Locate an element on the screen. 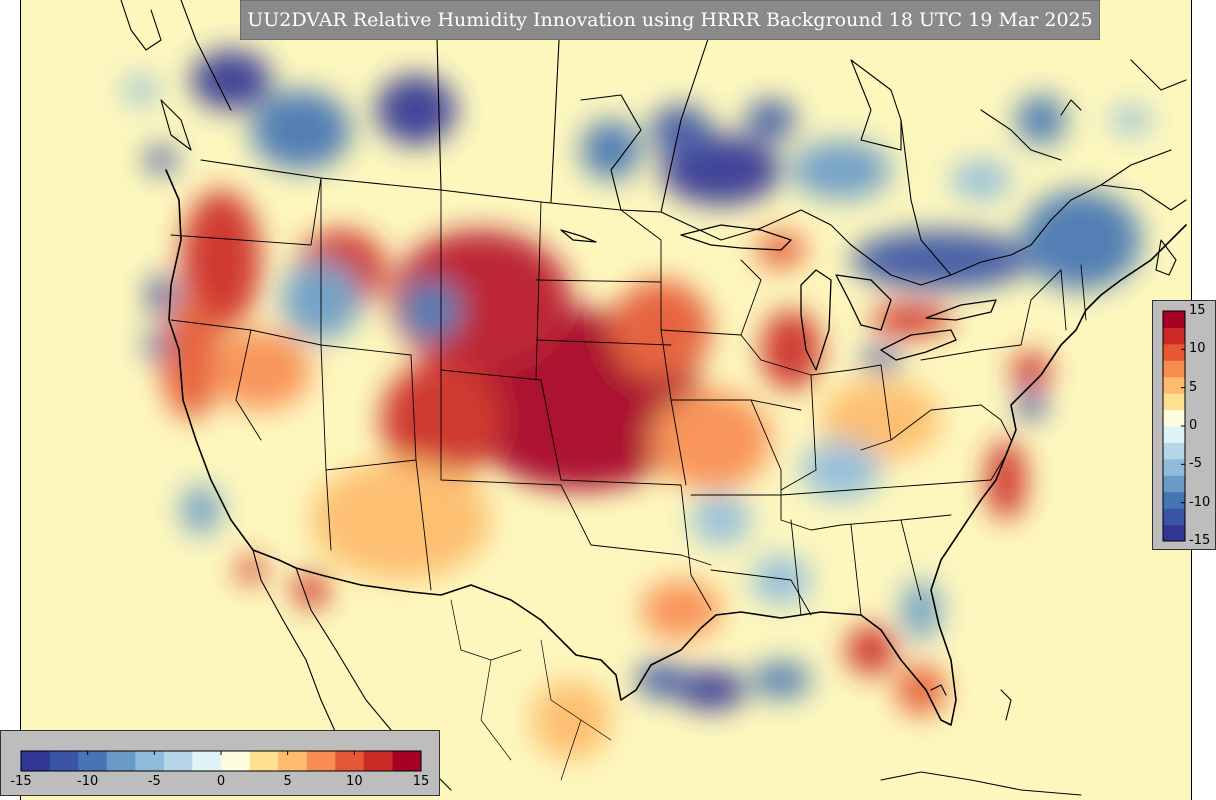  horizontal-colorbar: -15 -10 -5 0 5 10 15 is located at coordinates (220, 763).